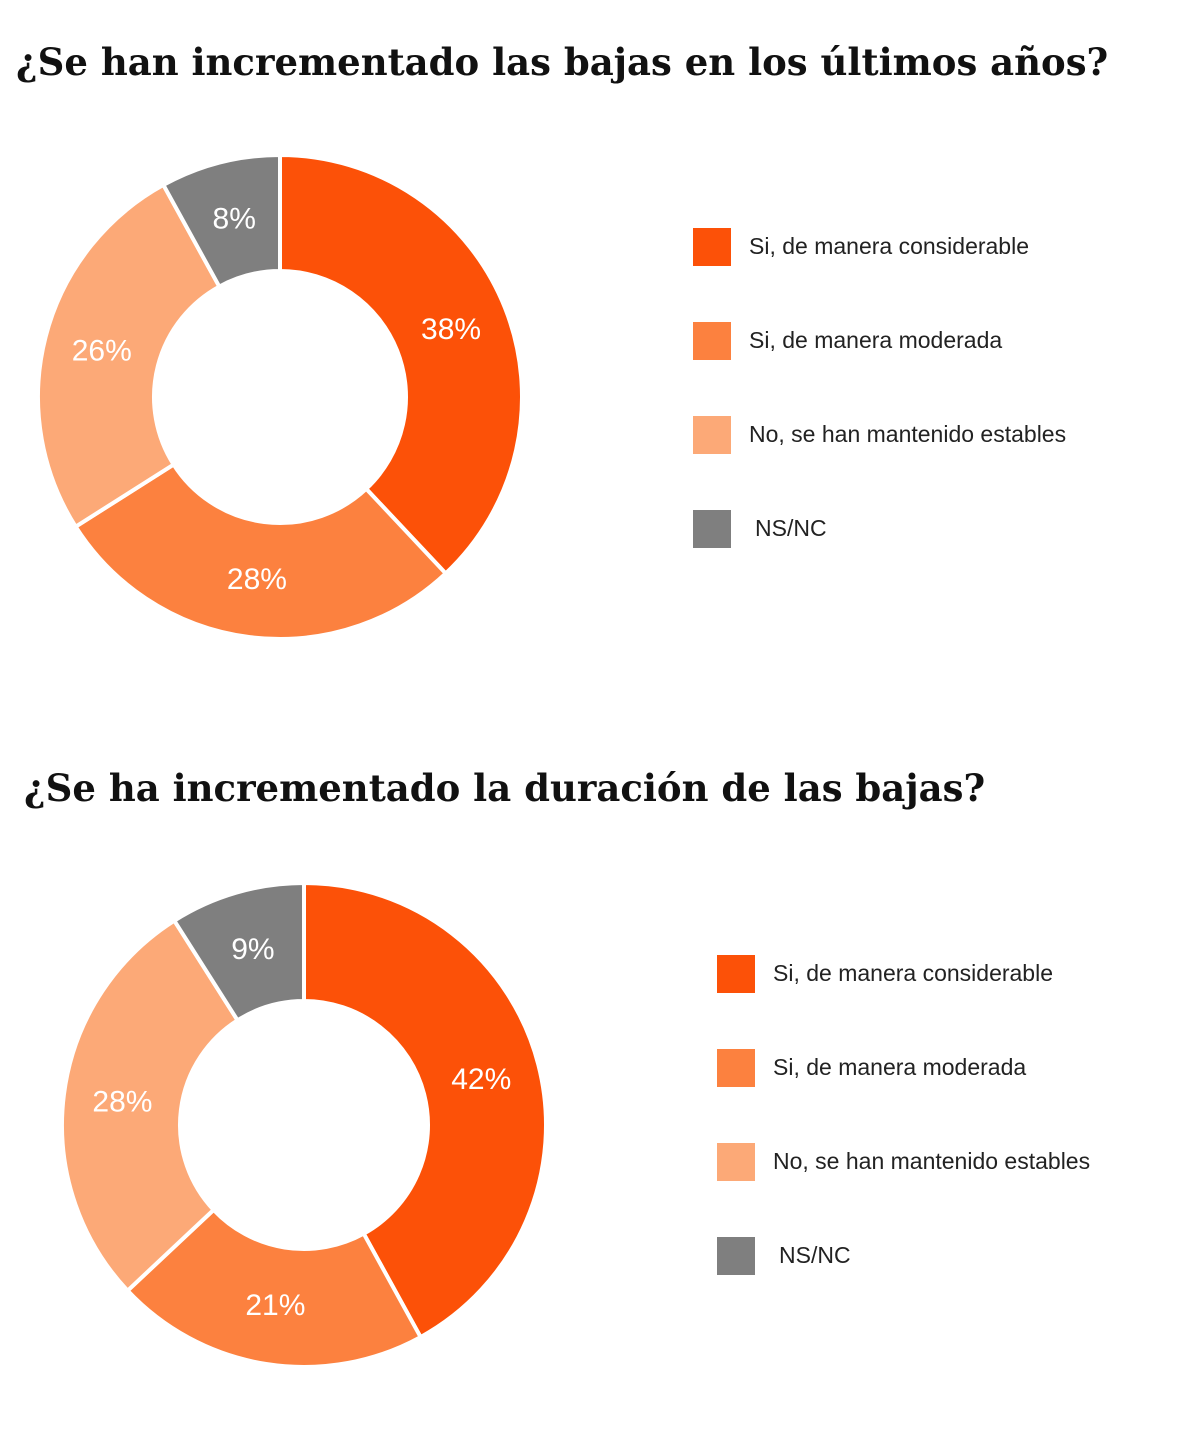 The height and width of the screenshot is (1436, 1200). Describe the element at coordinates (275, 1305) in the screenshot. I see `slice-value-label: 21%` at that location.